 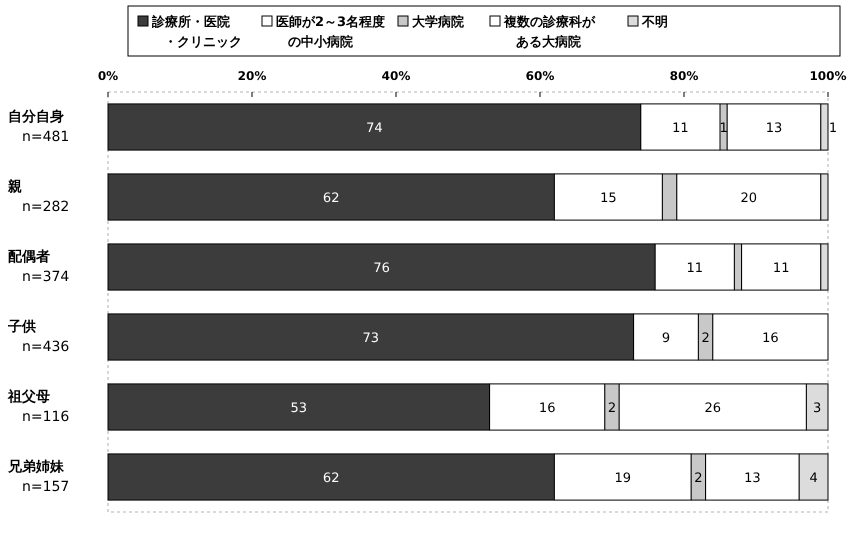 What do you see at coordinates (828, 76) in the screenshot?
I see `x-tick-label: 100%` at bounding box center [828, 76].